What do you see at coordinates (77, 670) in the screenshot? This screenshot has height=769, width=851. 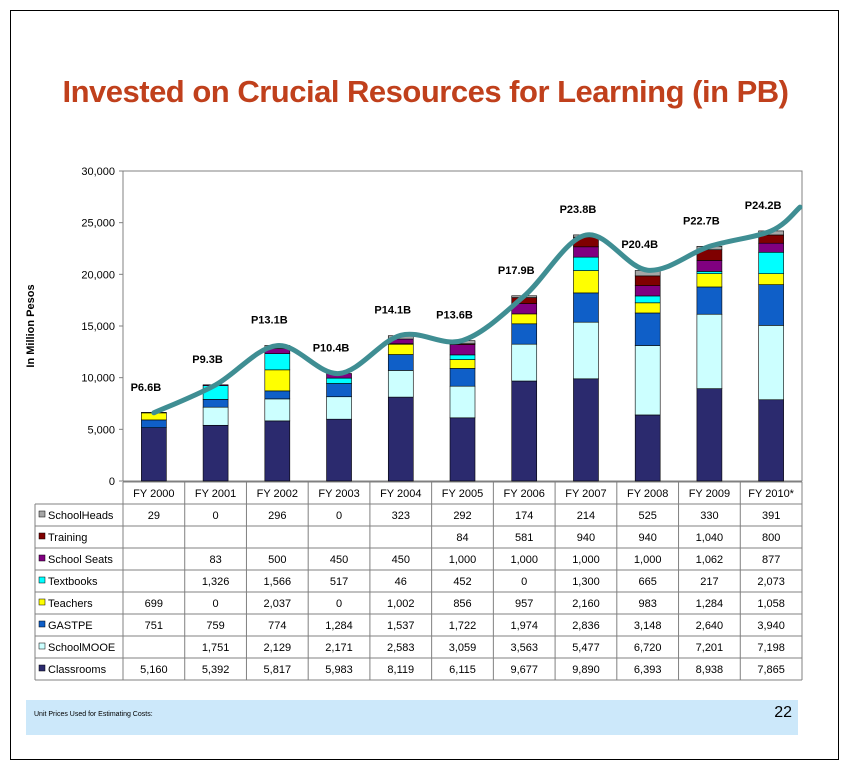 I see `legend-label: Classrooms` at bounding box center [77, 670].